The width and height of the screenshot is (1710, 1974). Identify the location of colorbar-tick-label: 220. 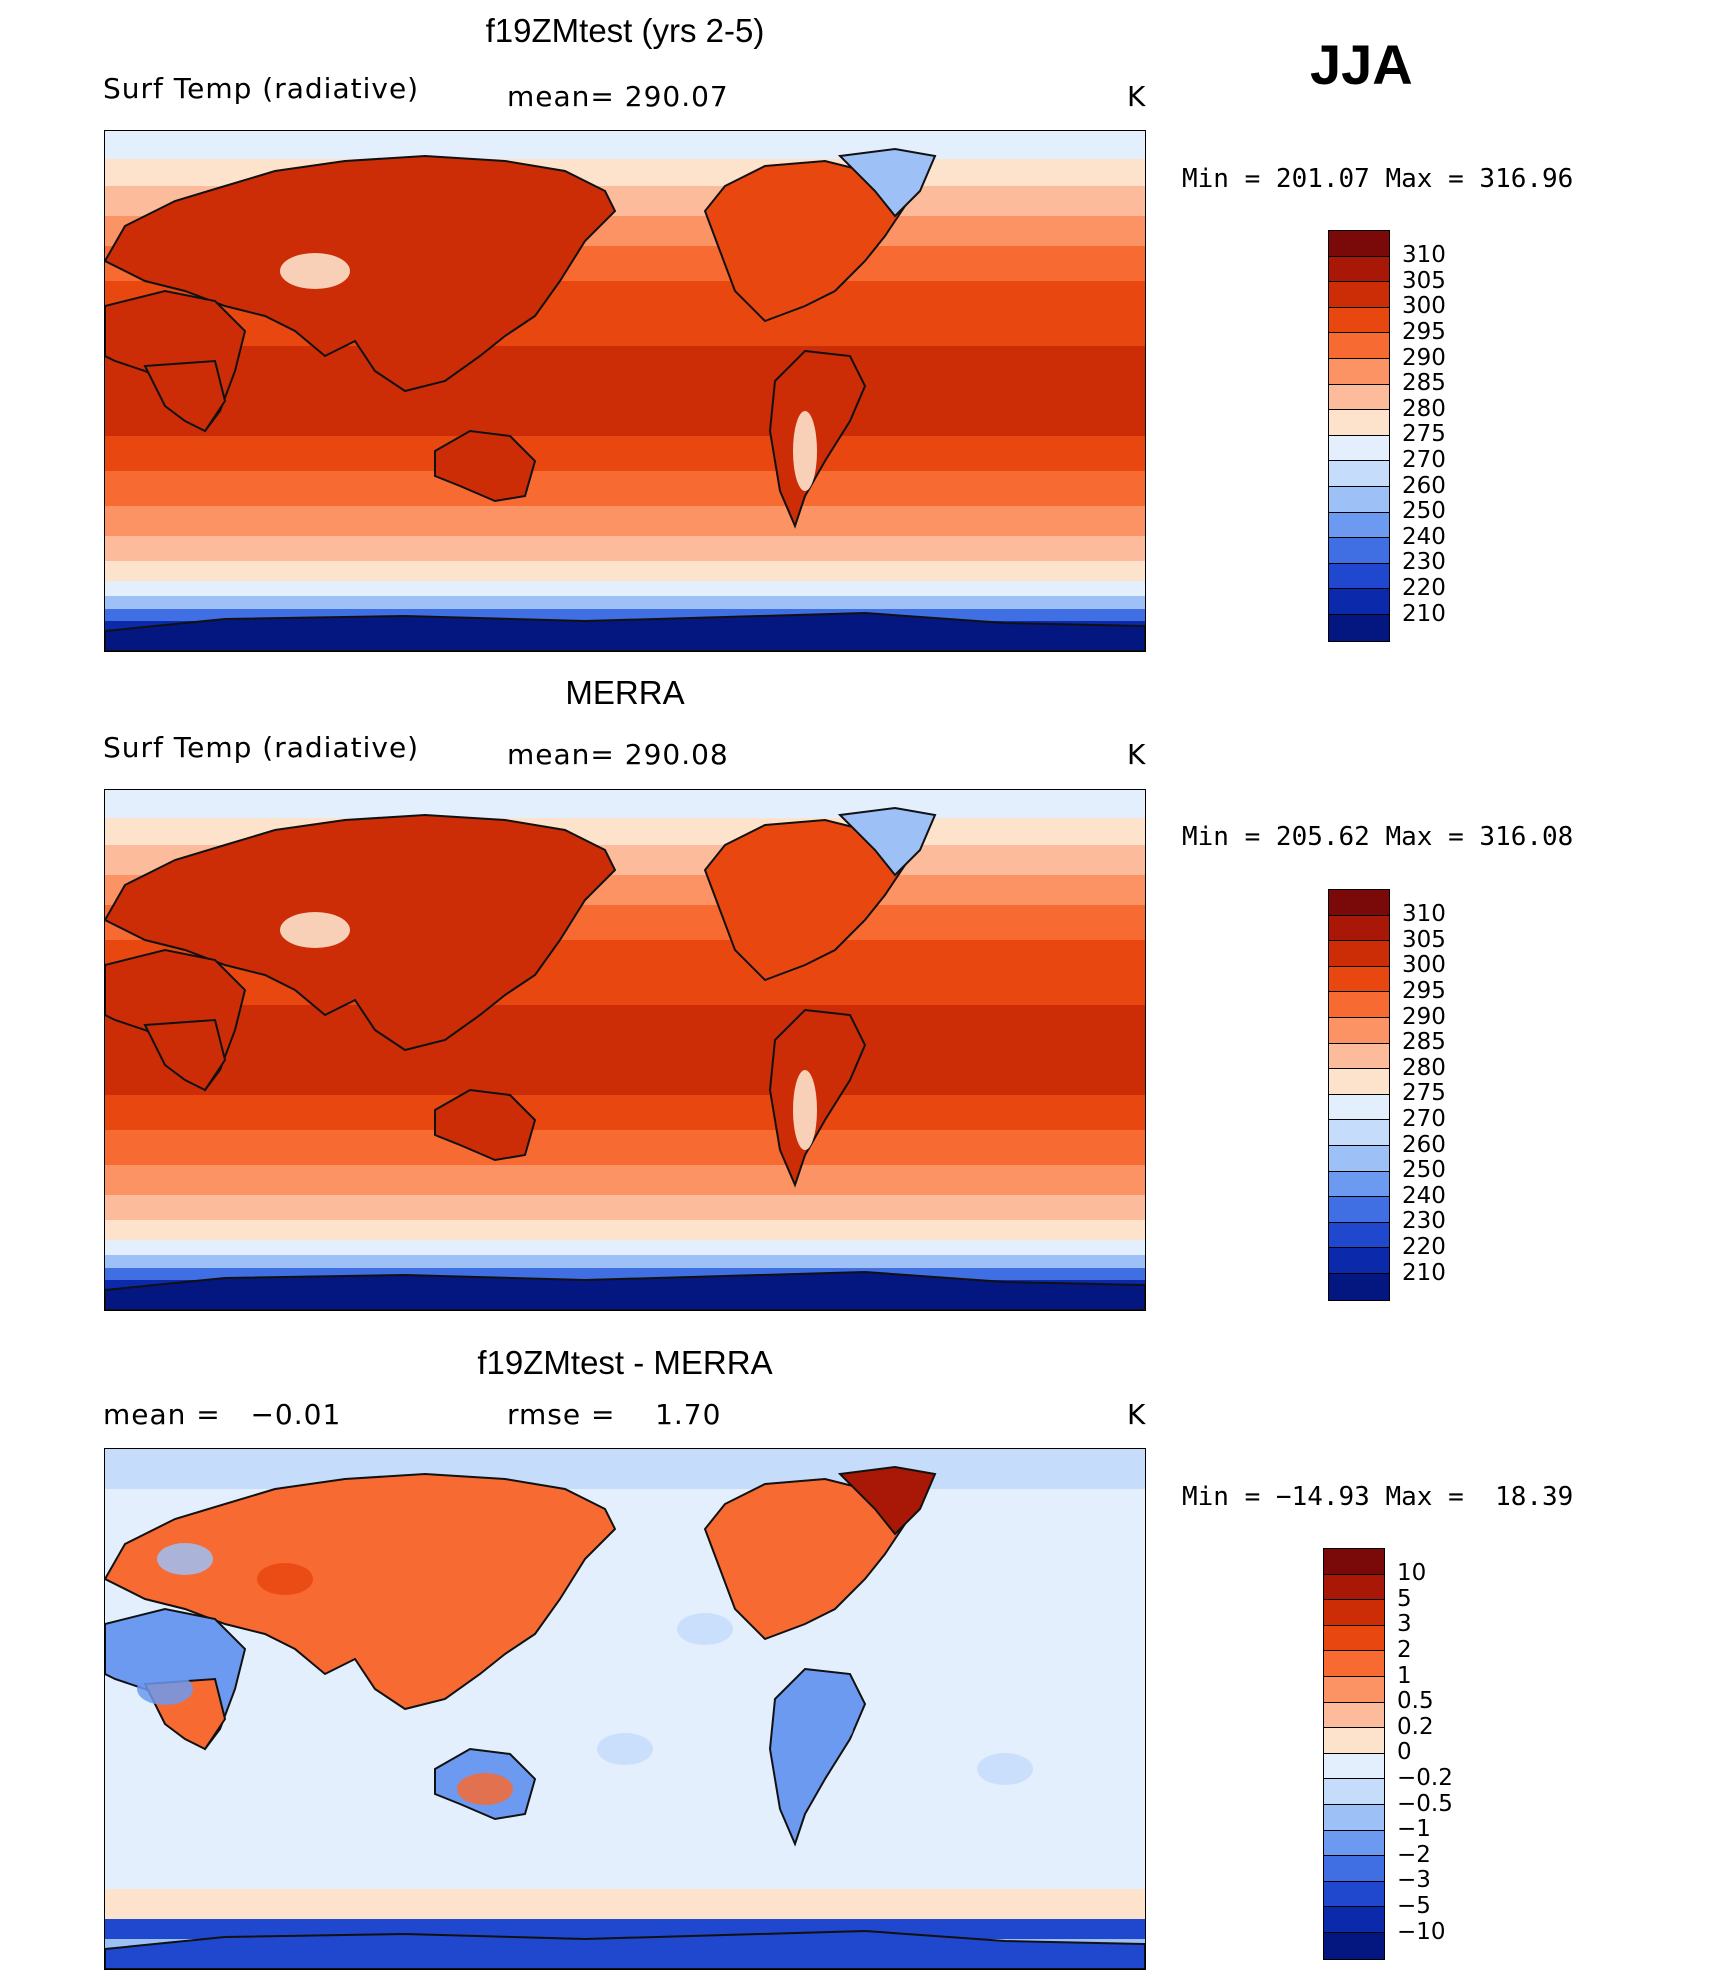
(1424, 587).